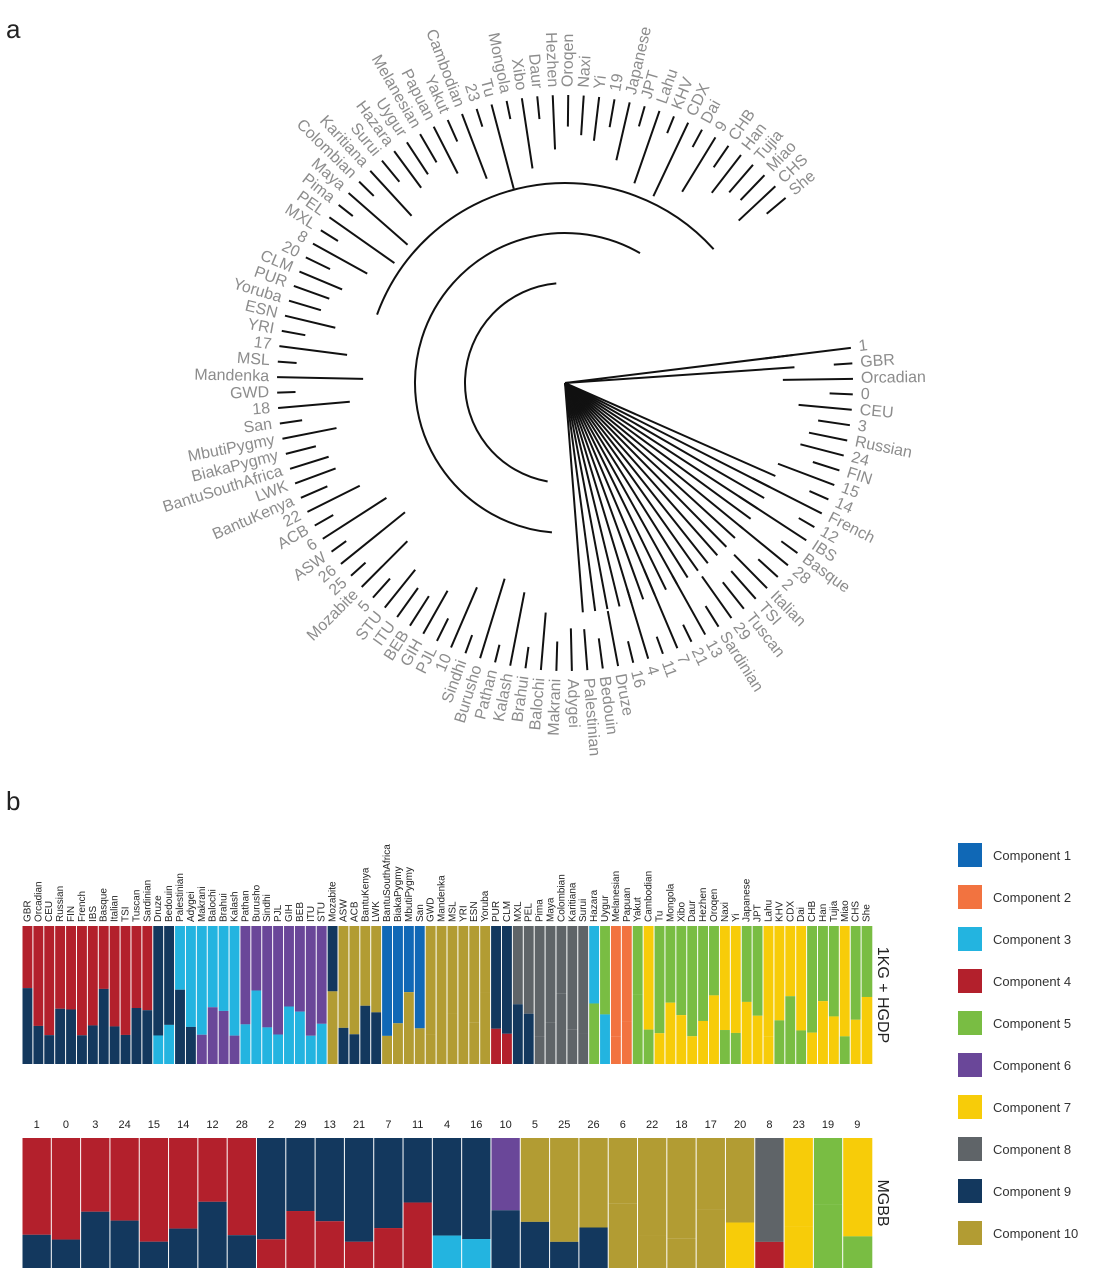 This screenshot has width=1096, height=1280. Describe the element at coordinates (260, 327) in the screenshot. I see `tree-leaf-yri: YRI` at that location.